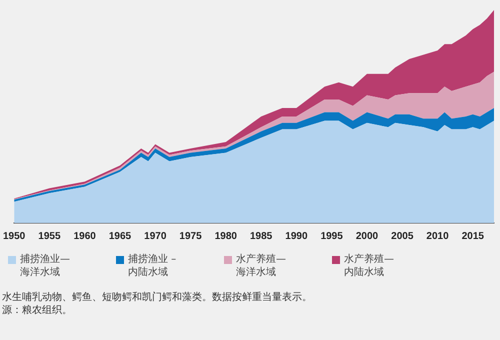 The width and height of the screenshot is (500, 340). Describe the element at coordinates (367, 236) in the screenshot. I see `x-tick-label: 2000` at that location.